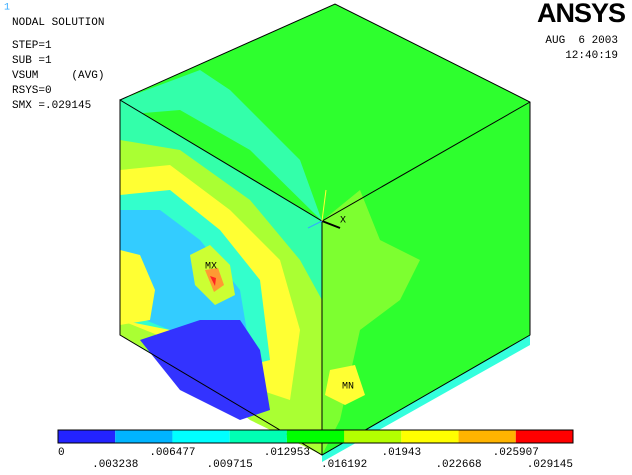 This screenshot has width=632, height=475. I want to click on legend-label: .029145, so click(550, 465).